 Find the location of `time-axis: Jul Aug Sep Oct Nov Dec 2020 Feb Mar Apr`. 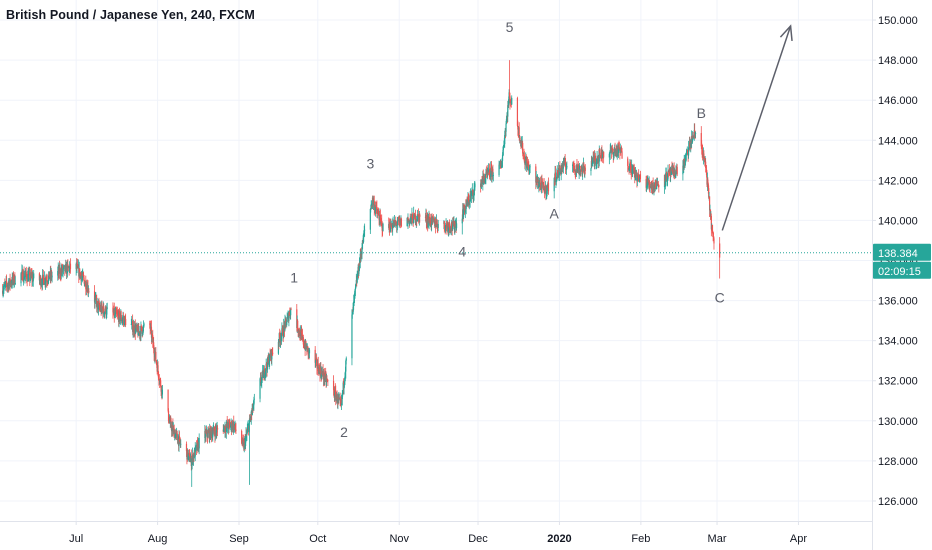

time-axis: Jul Aug Sep Oct Nov Dec 2020 Feb Mar Apr is located at coordinates (436, 535).